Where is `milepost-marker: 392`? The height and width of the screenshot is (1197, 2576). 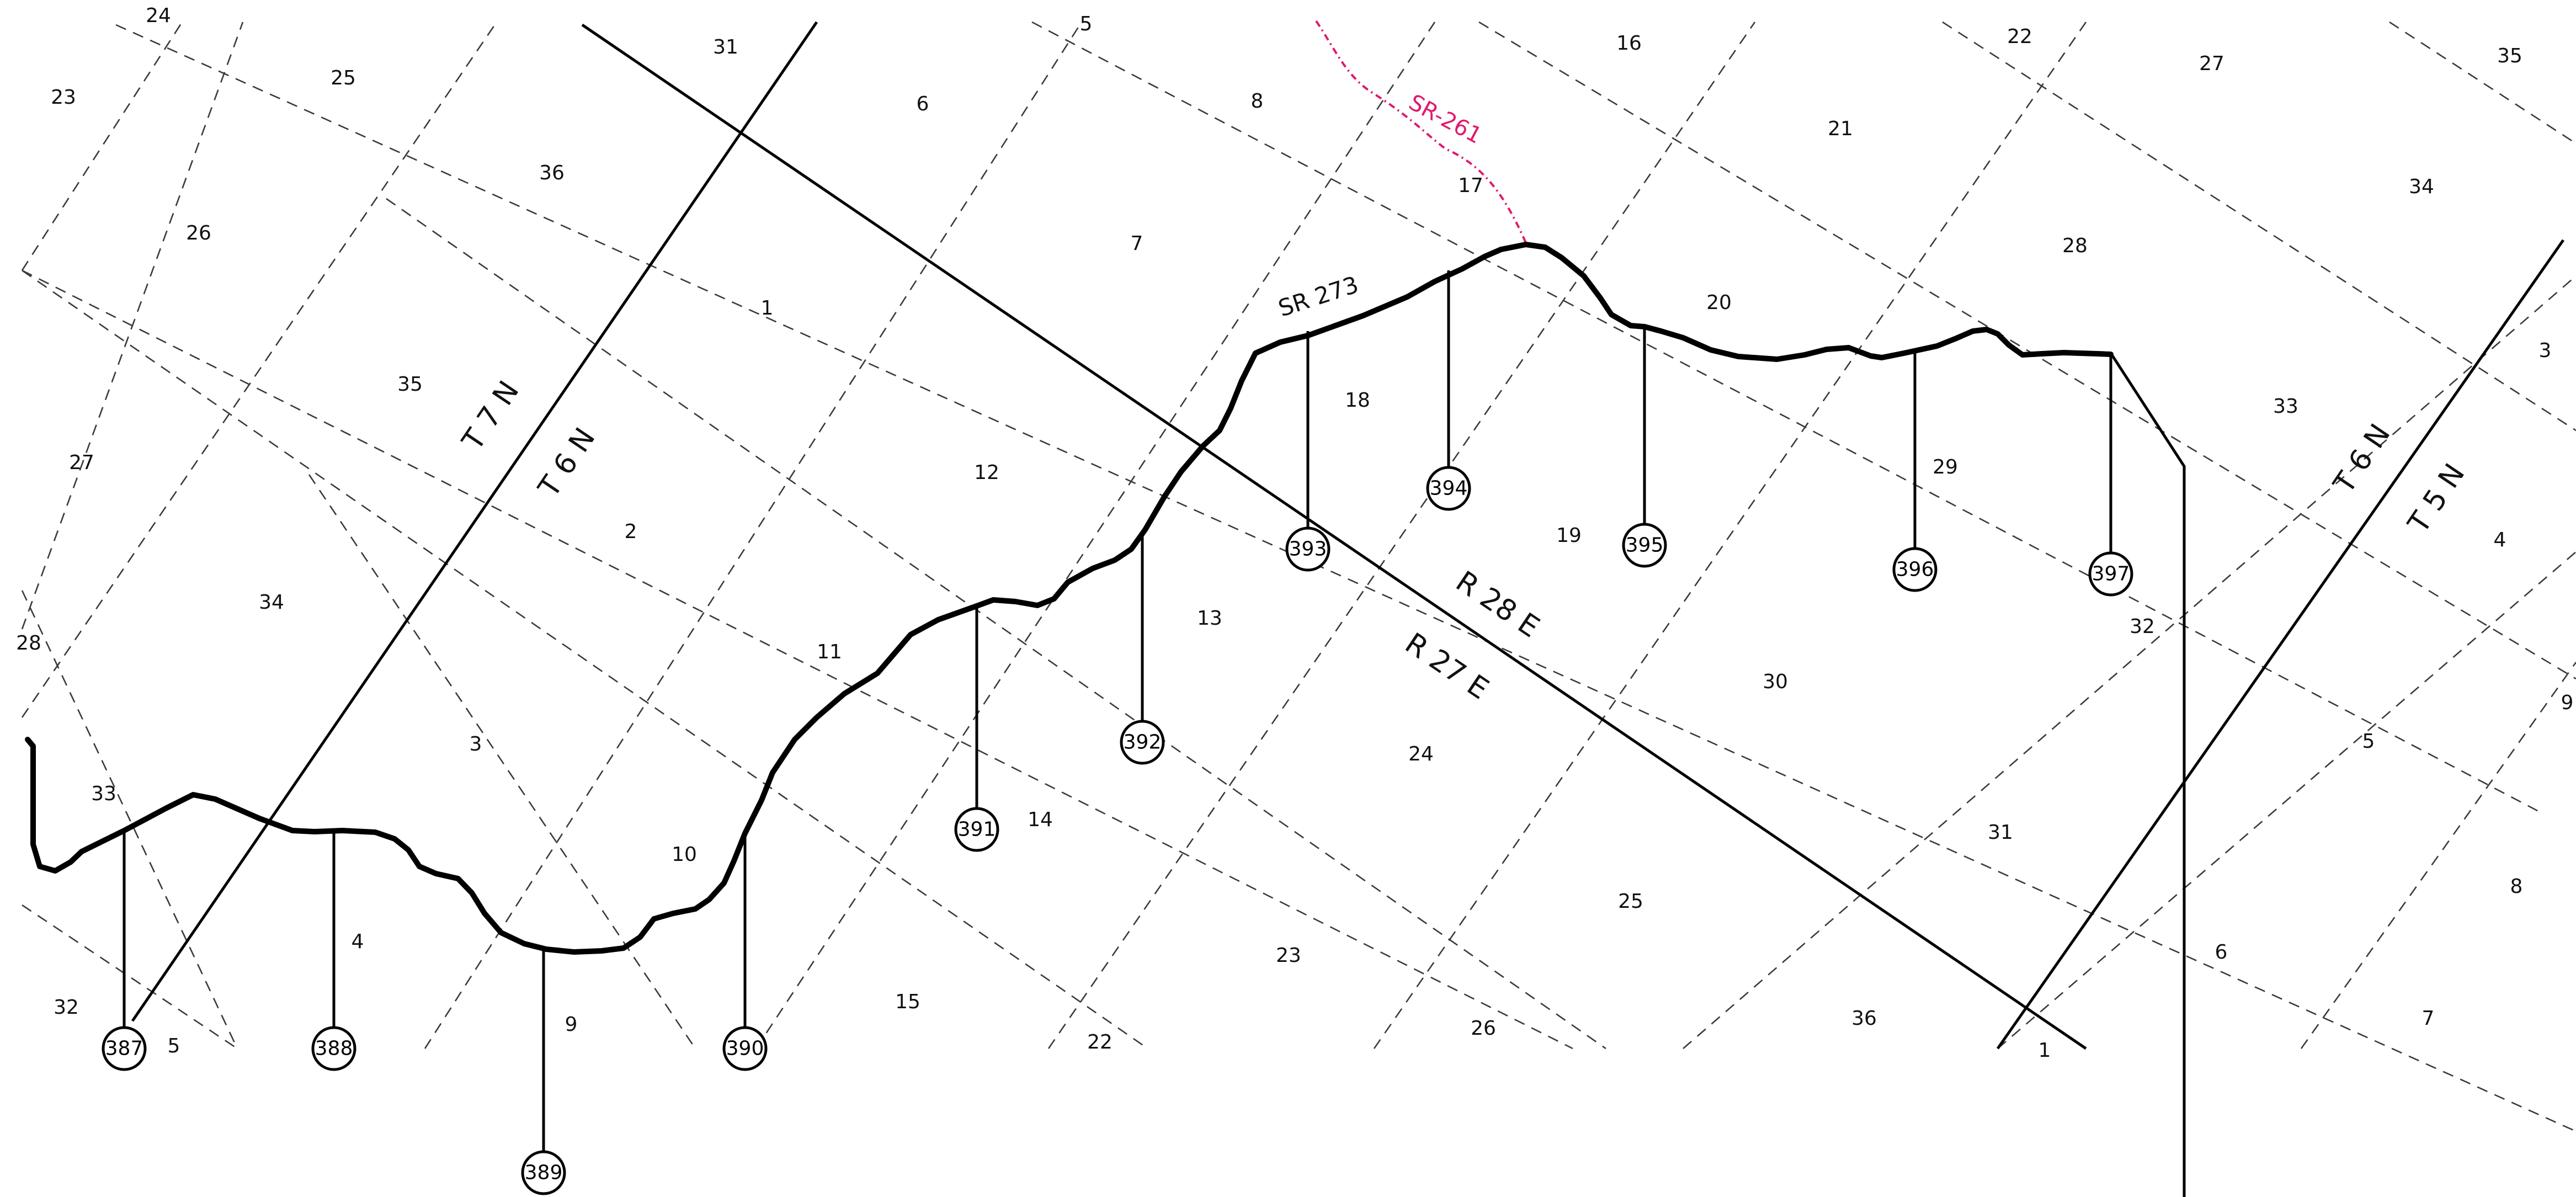 milepost-marker: 392 is located at coordinates (1142, 743).